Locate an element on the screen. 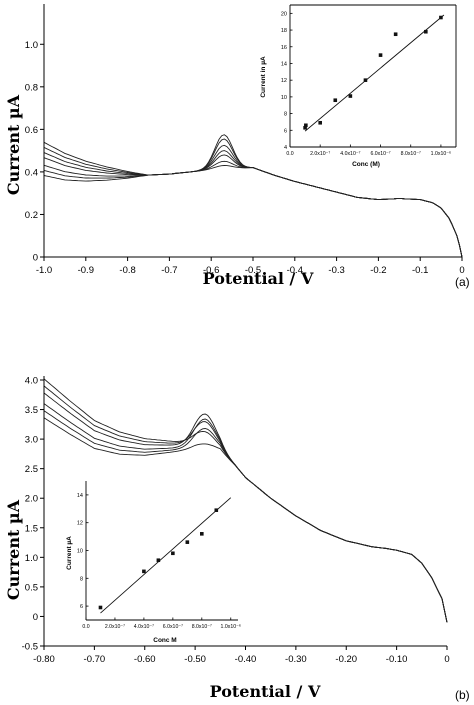 Image resolution: width=474 pixels, height=705 pixels. panel-a-y-axis-label: Current µA is located at coordinates (13, 144).